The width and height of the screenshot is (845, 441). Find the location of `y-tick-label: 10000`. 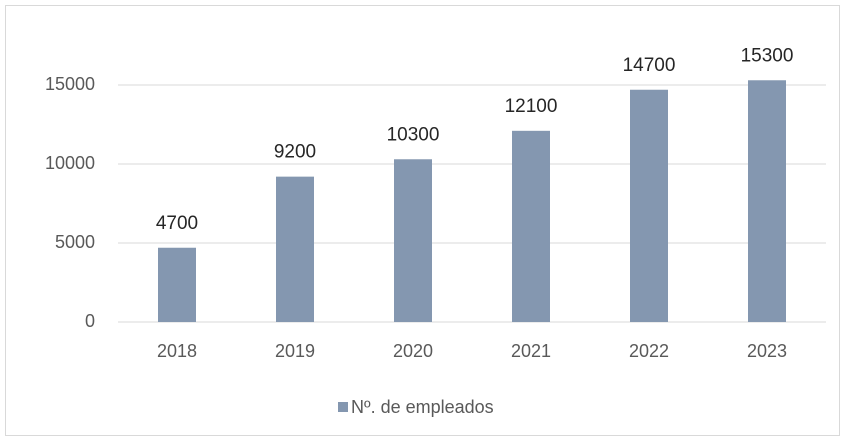

y-tick-label: 10000 is located at coordinates (70, 163).